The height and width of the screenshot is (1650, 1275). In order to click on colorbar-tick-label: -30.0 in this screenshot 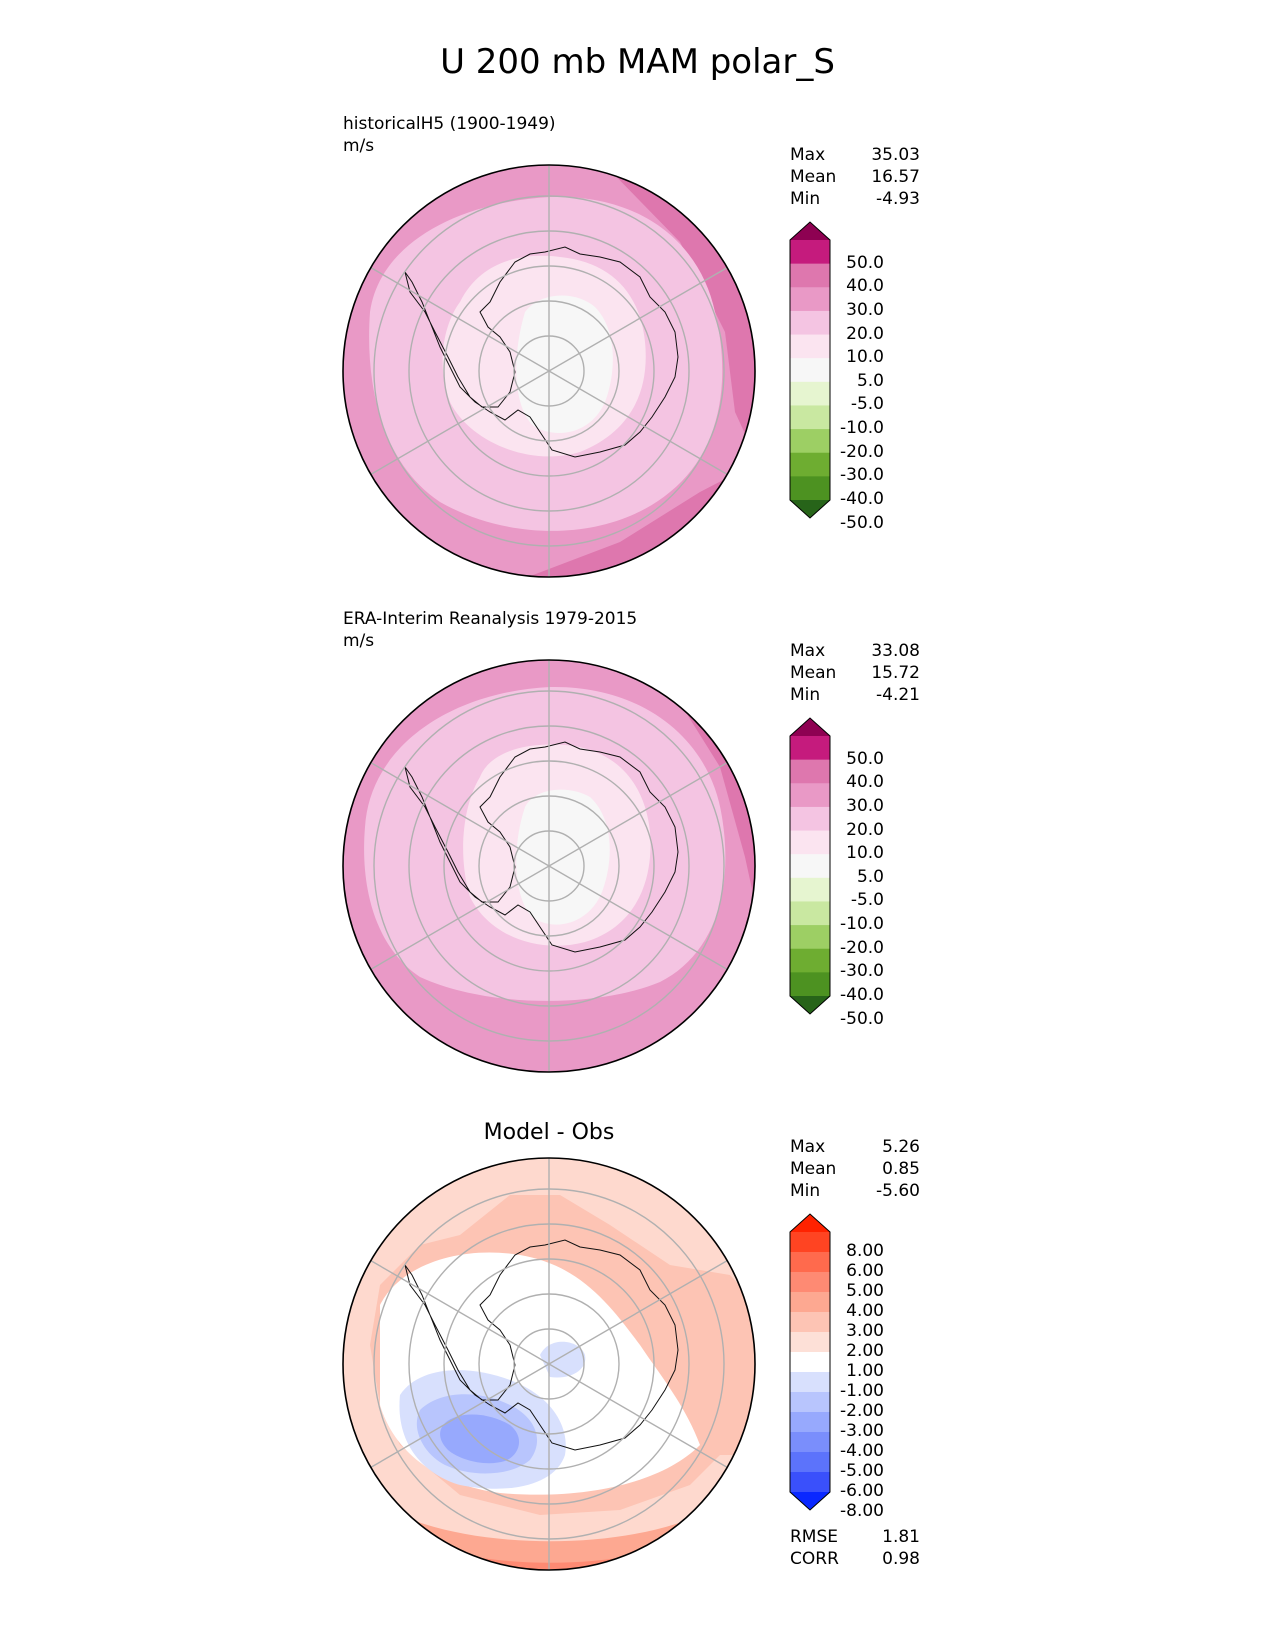, I will do `click(862, 475)`.